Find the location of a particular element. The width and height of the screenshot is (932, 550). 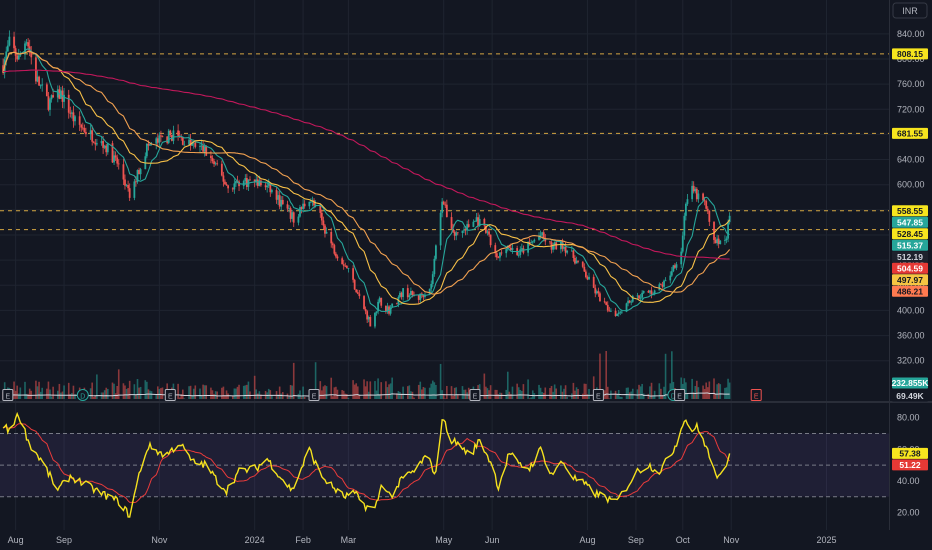

rsi-band-group is located at coordinates (444, 465).